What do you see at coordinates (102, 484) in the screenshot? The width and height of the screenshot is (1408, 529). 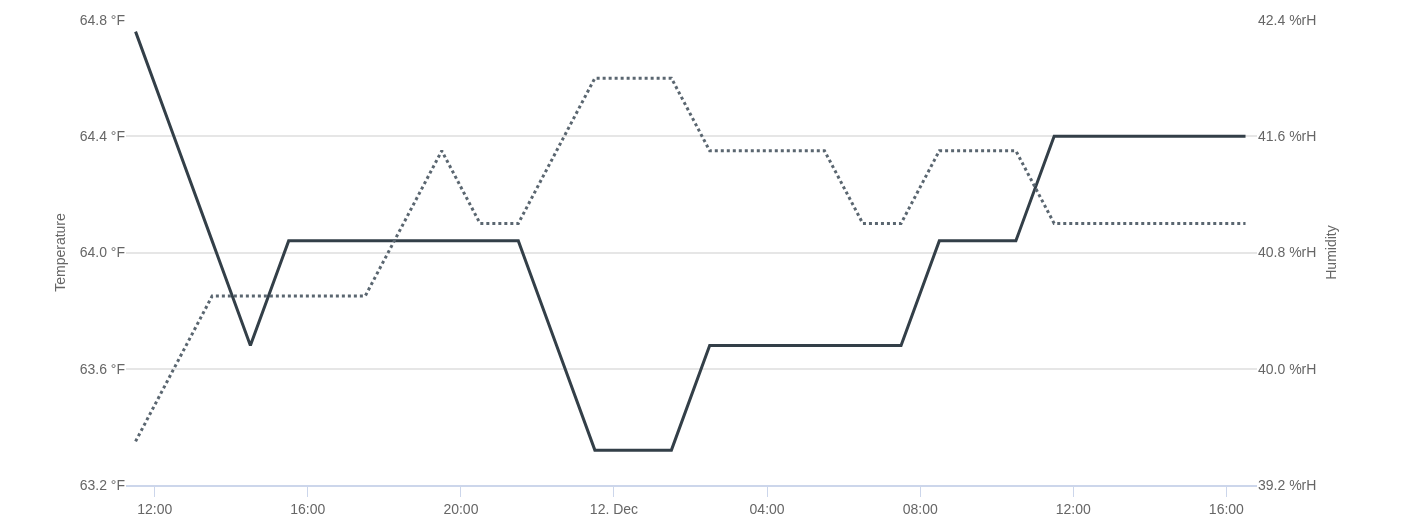 I see `y-tick-label: 63.2 °F` at bounding box center [102, 484].